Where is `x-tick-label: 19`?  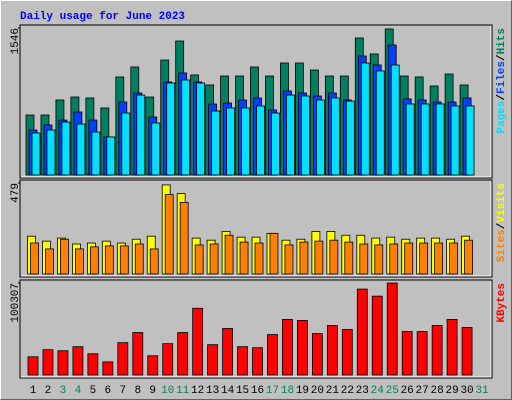 x-tick-label: 19 is located at coordinates (302, 391).